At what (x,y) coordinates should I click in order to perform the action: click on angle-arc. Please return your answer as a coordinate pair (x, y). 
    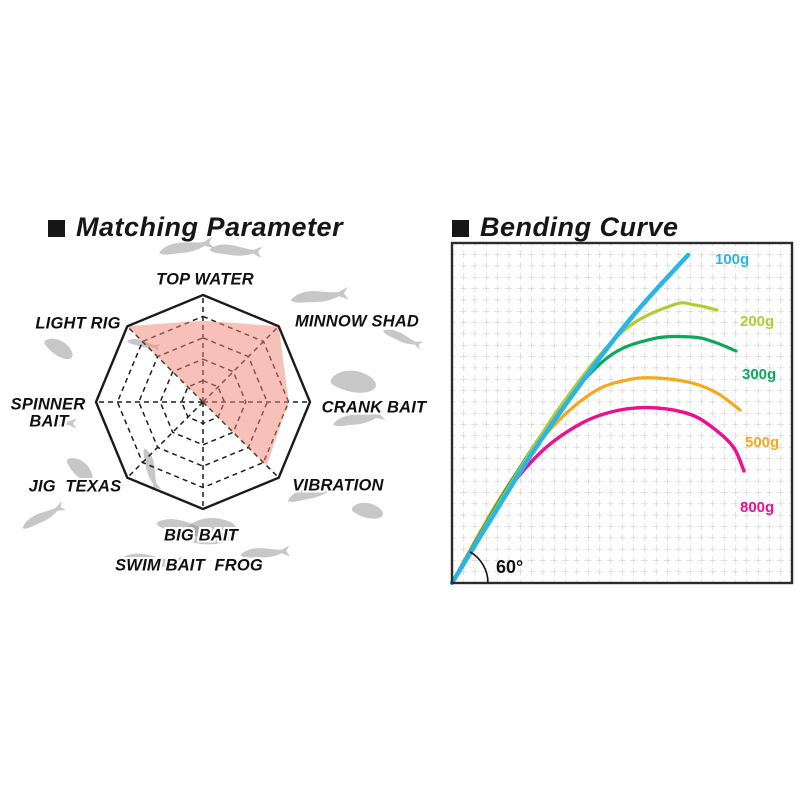
    Looking at the image, I should click on (479, 567).